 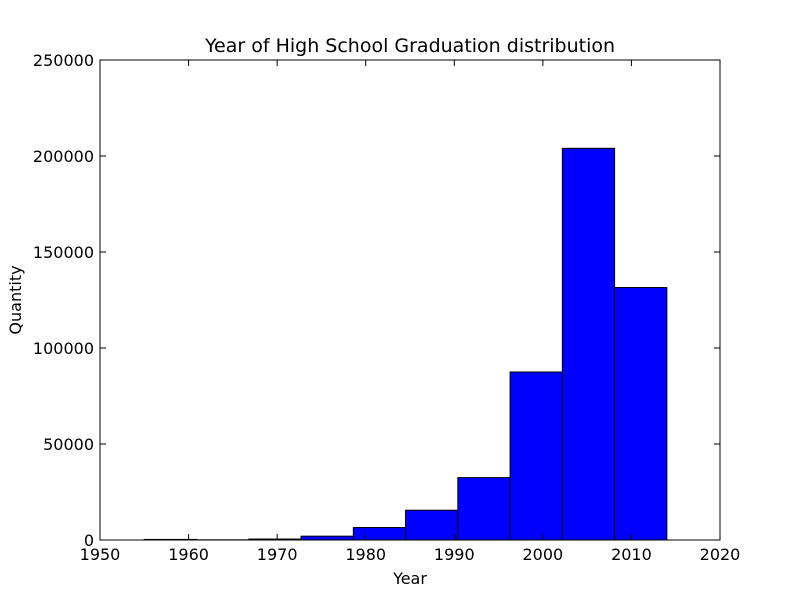 I want to click on x-tick-label: 2010, so click(x=631, y=554).